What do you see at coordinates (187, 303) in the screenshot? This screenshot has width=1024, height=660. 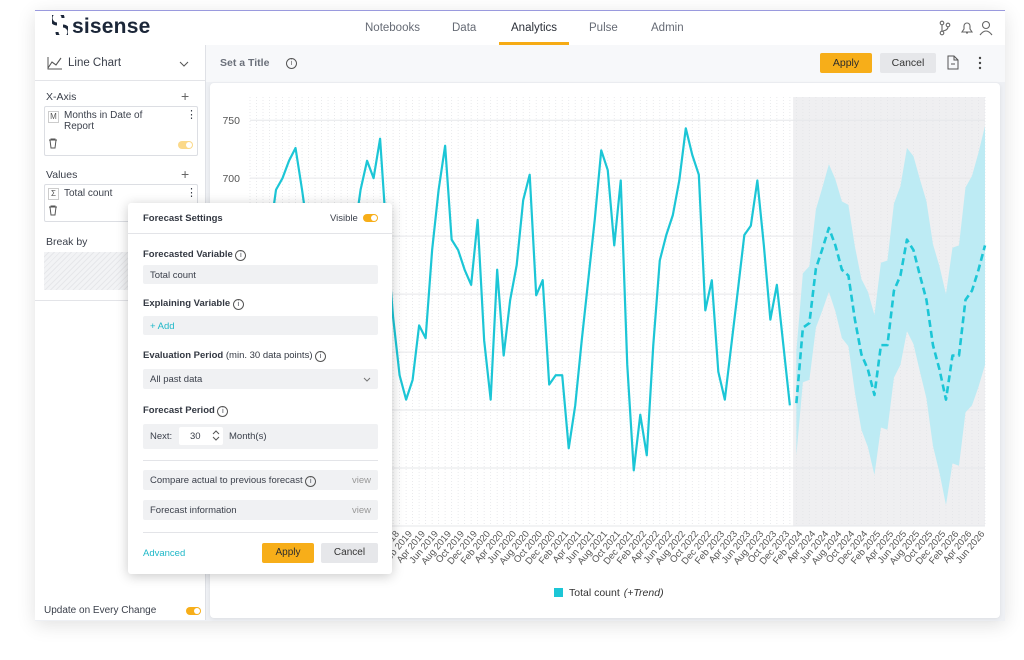 I see `label-text: Explaining Variable` at bounding box center [187, 303].